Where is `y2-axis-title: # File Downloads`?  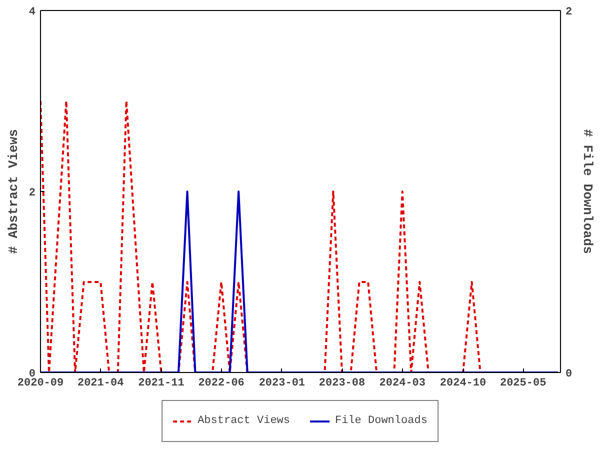
y2-axis-title: # File Downloads is located at coordinates (588, 191).